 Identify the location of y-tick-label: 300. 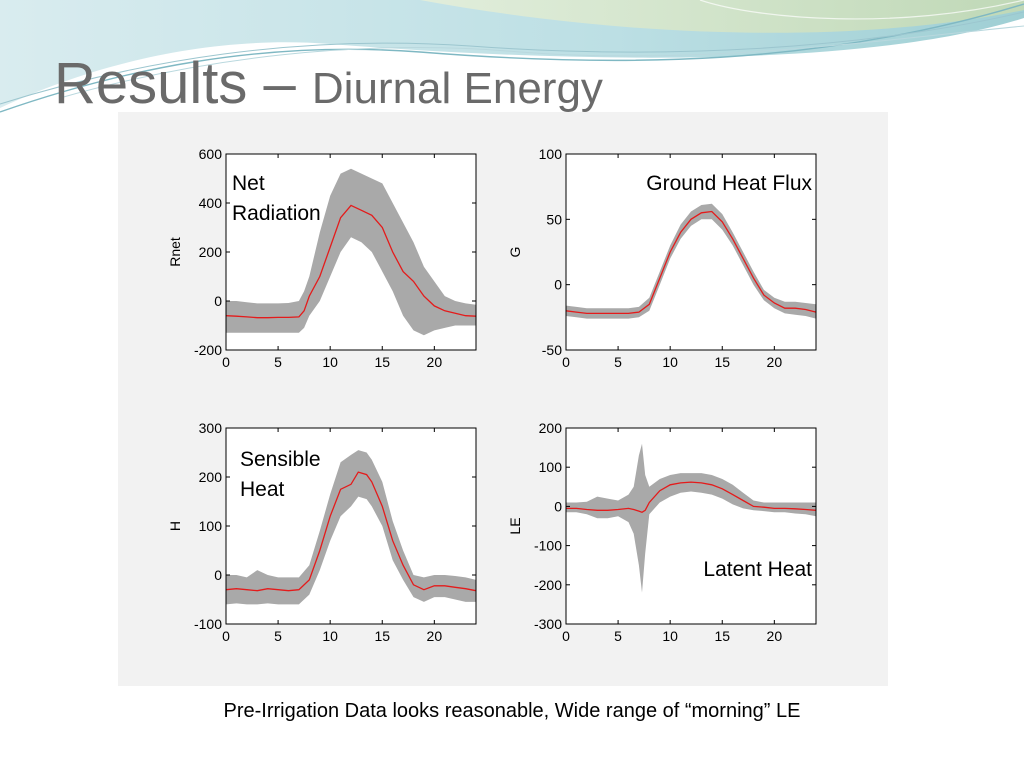
(211, 428).